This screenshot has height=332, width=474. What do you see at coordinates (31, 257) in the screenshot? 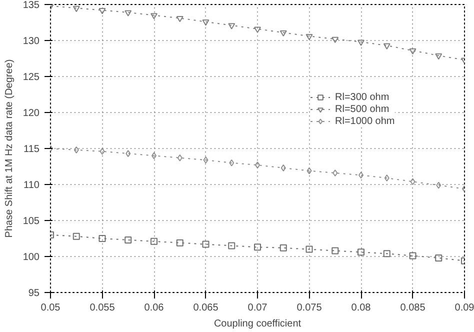
I see `y-tick-label: 100` at bounding box center [31, 257].